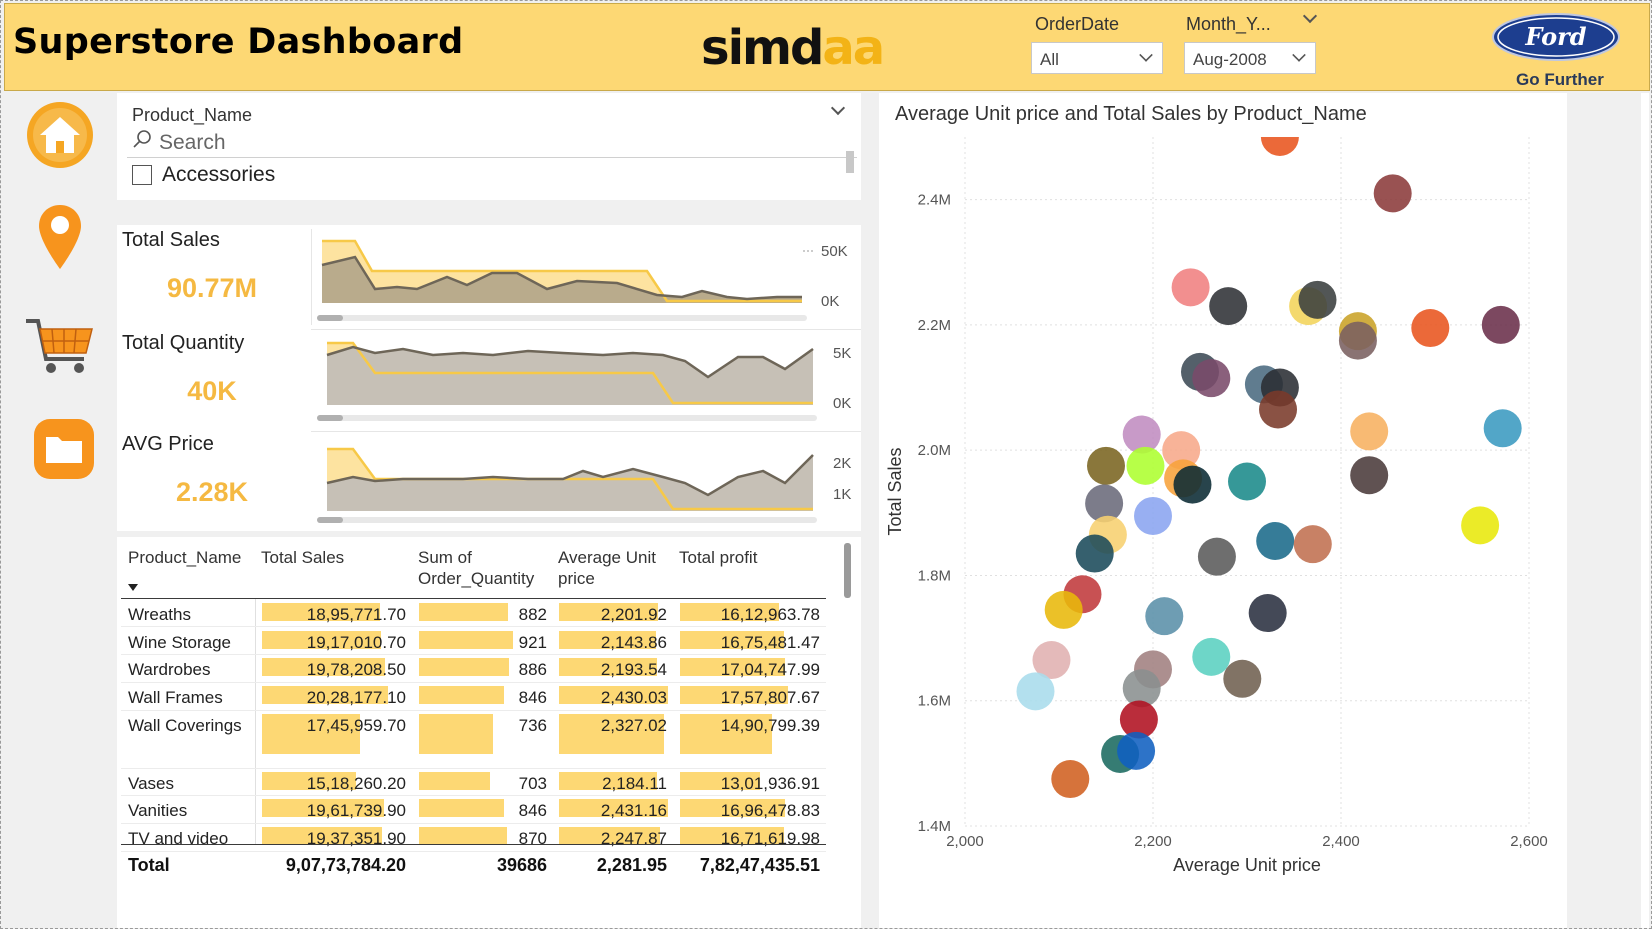 The height and width of the screenshot is (929, 1652). I want to click on home-icon, so click(60, 135).